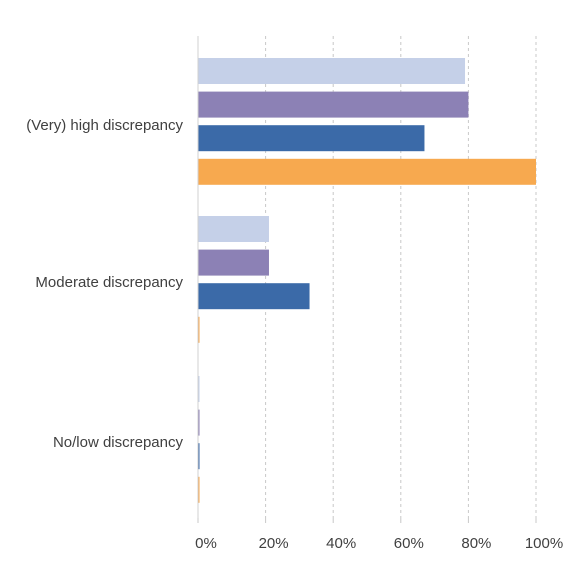  I want to click on x-tick-label: 20%, so click(274, 543).